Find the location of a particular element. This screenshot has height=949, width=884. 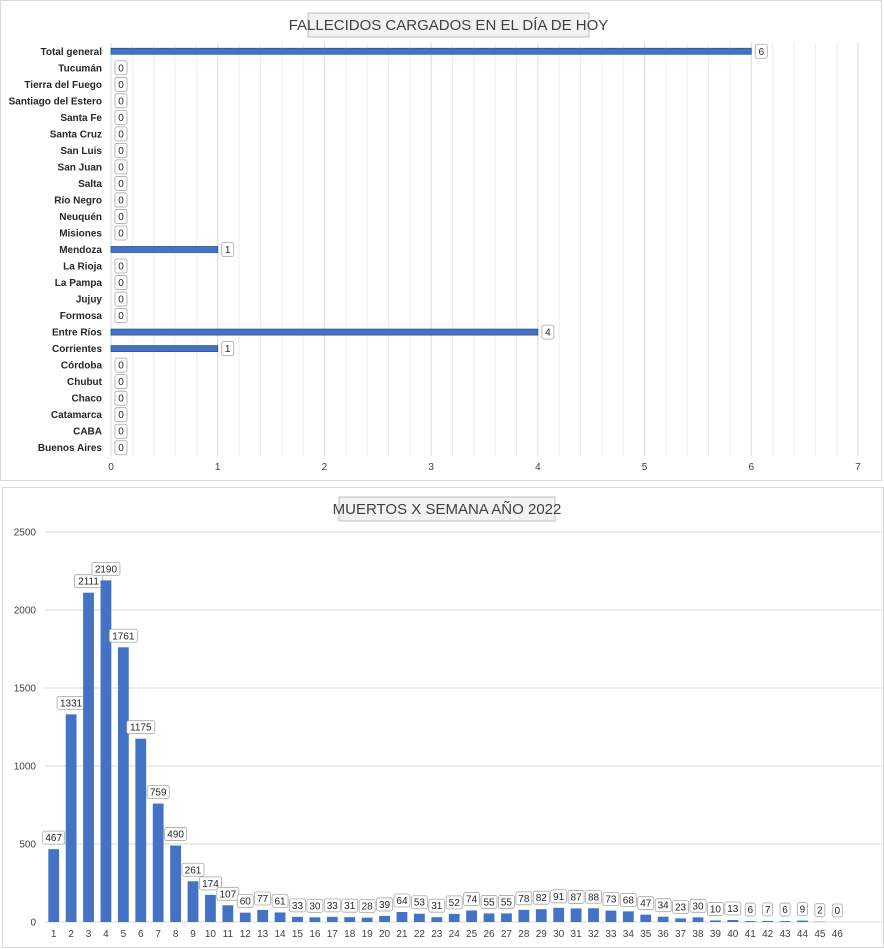

data-label: 2111 is located at coordinates (88, 582).